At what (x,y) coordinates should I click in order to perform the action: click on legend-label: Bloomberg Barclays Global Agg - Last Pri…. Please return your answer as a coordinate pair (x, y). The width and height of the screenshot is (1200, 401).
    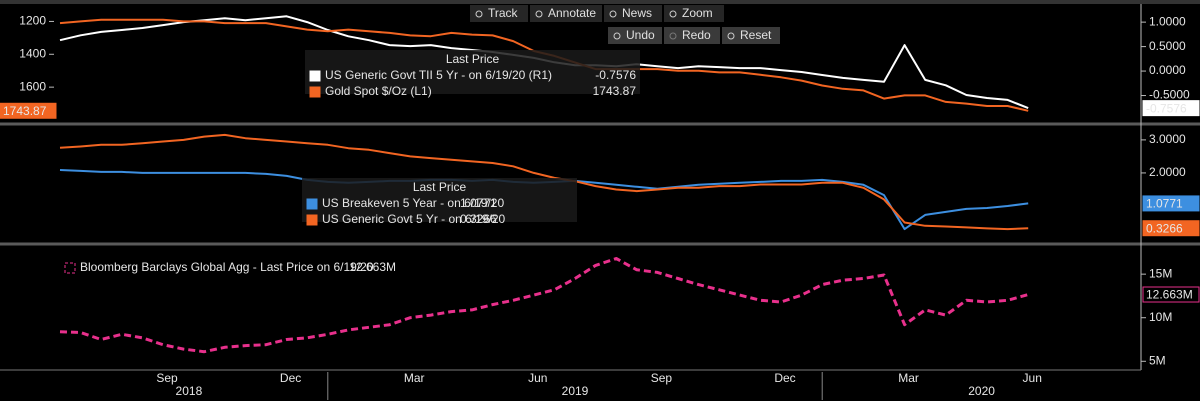
    Looking at the image, I should click on (227, 267).